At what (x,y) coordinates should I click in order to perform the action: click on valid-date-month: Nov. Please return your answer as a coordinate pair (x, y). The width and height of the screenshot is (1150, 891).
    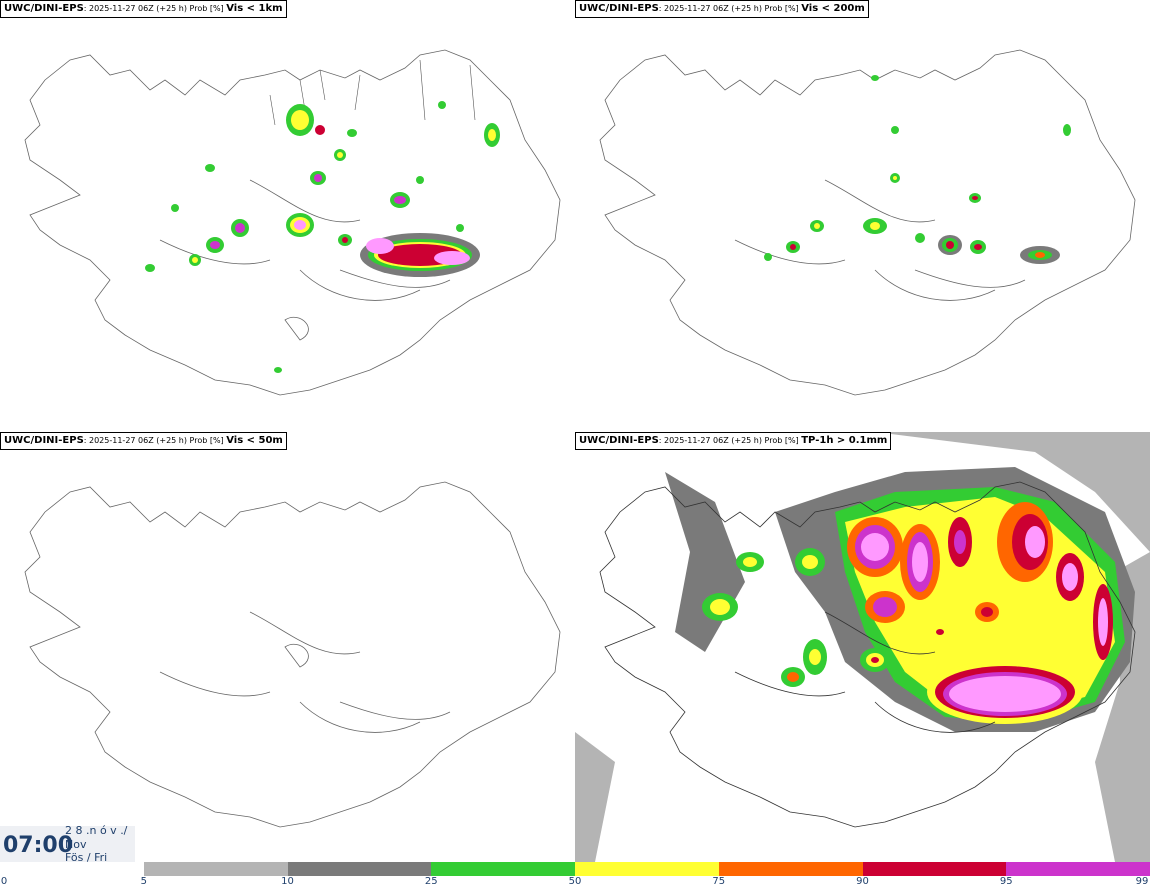
    Looking at the image, I should click on (76, 844).